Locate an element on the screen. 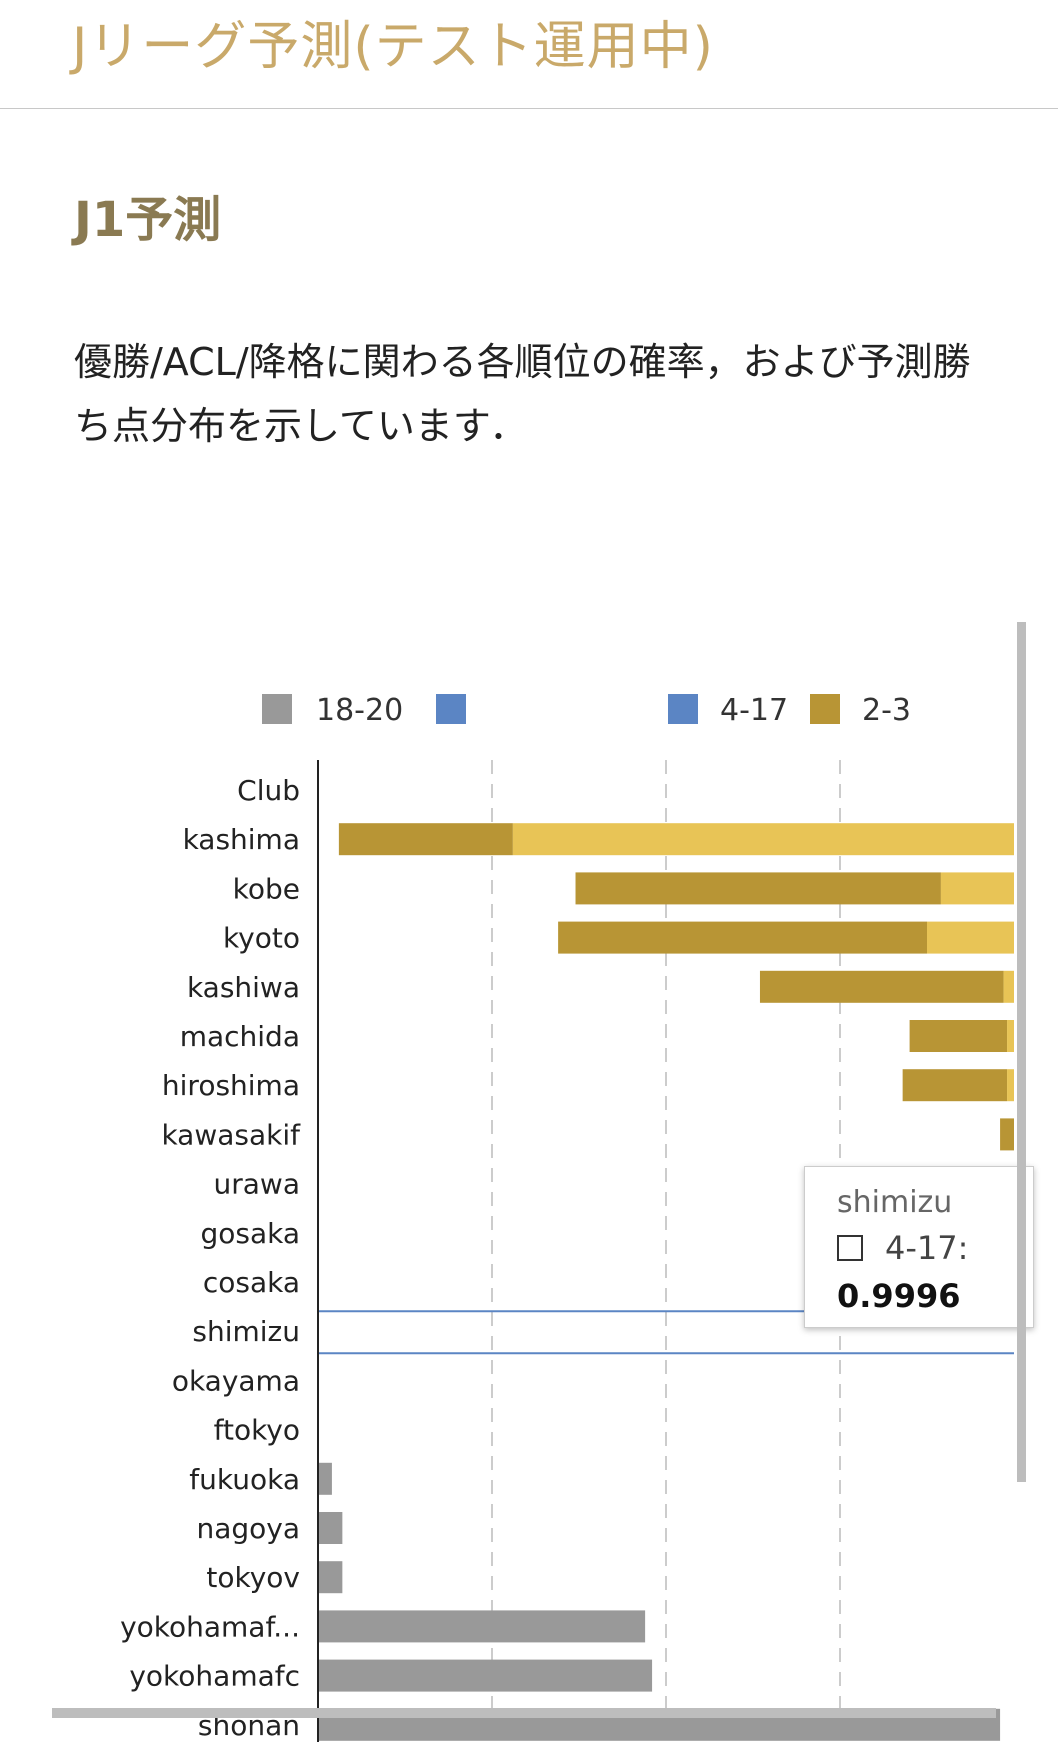  category-label: nagoya is located at coordinates (248, 1528).